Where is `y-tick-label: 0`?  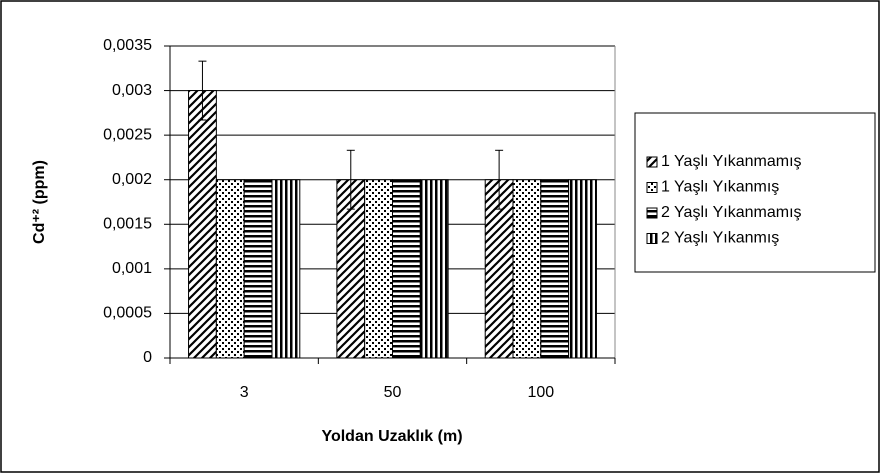 y-tick-label: 0 is located at coordinates (147, 357).